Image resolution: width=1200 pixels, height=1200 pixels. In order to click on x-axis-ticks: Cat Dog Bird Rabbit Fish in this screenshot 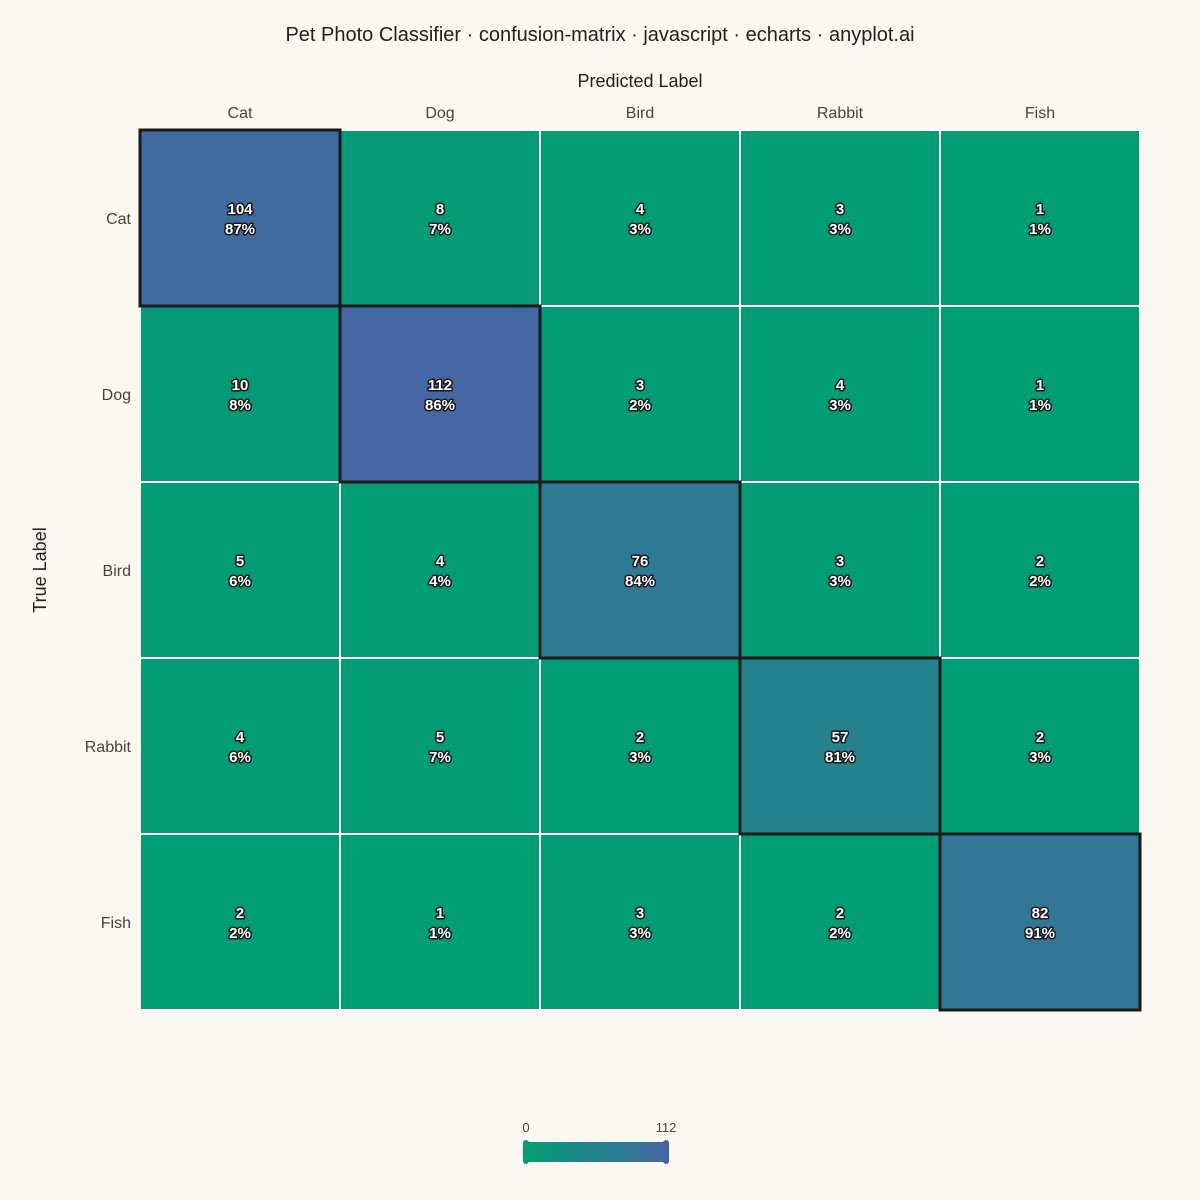, I will do `click(642, 113)`.